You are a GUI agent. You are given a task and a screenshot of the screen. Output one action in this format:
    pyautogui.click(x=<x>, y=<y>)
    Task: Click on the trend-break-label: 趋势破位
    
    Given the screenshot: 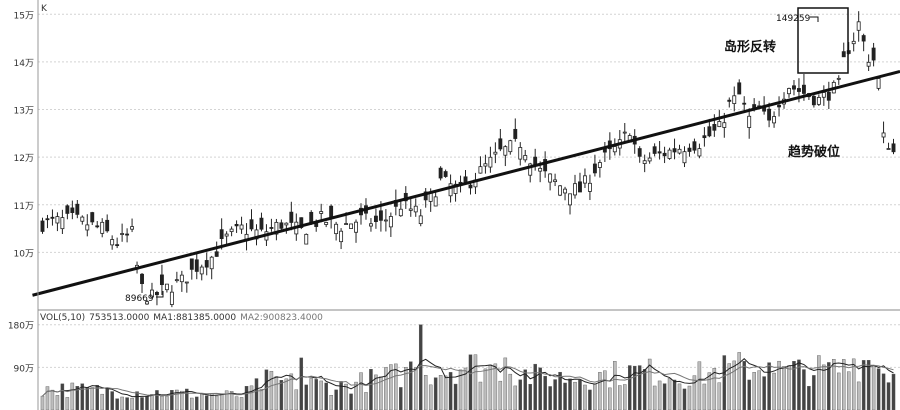 What is the action you would take?
    pyautogui.click(x=814, y=152)
    